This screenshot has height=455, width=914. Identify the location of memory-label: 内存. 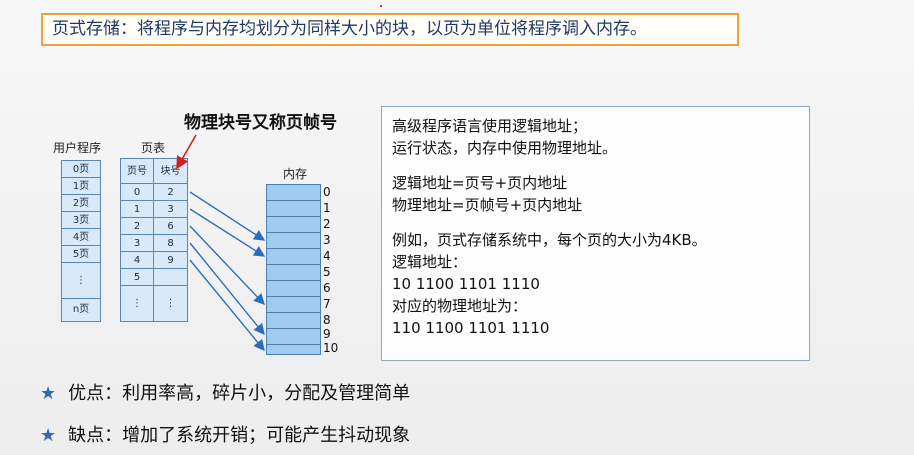
(295, 174).